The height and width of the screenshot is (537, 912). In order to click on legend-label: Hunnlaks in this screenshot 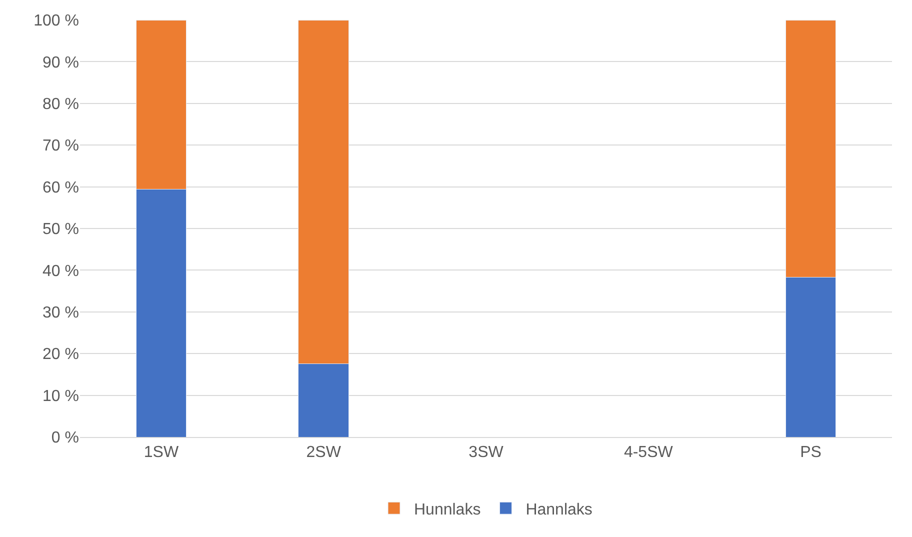, I will do `click(447, 509)`.